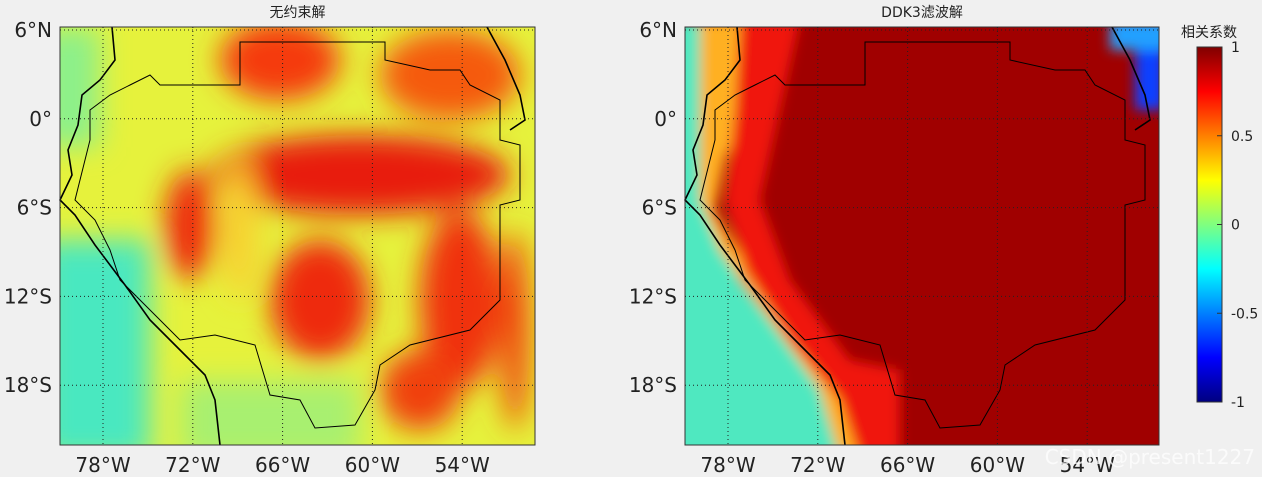 This screenshot has height=477, width=1262. Describe the element at coordinates (1235, 226) in the screenshot. I see `colorbar-tick-label: 0` at that location.